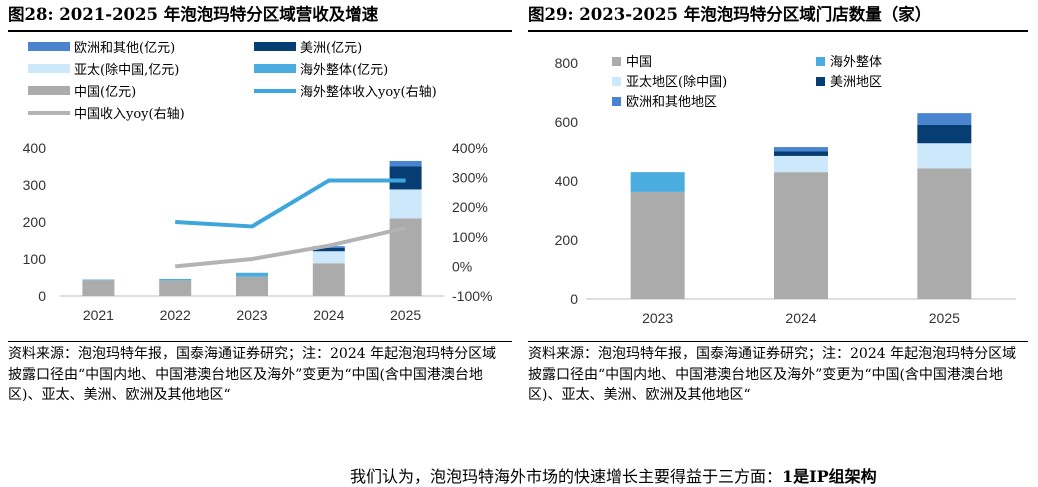 The height and width of the screenshot is (487, 1038). Describe the element at coordinates (470, 178) in the screenshot. I see `y2-tick-label: 300%` at that location.